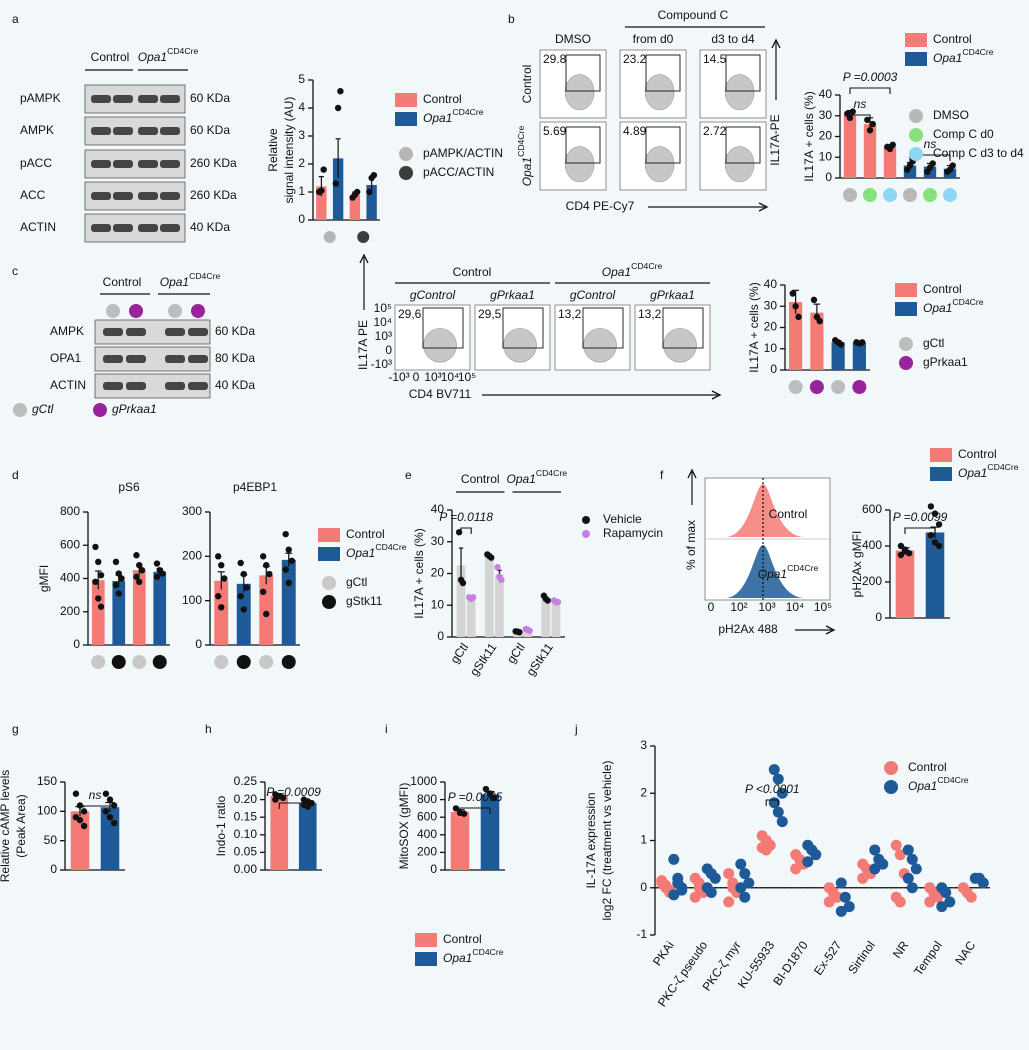  I want to click on y-tick-label: 600, so click(70, 544).